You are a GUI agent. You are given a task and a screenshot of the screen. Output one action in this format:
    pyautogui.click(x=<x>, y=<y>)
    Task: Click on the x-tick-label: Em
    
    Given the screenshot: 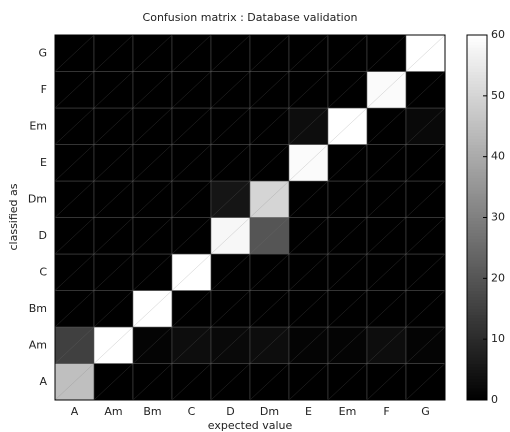 What is the action you would take?
    pyautogui.click(x=348, y=411)
    